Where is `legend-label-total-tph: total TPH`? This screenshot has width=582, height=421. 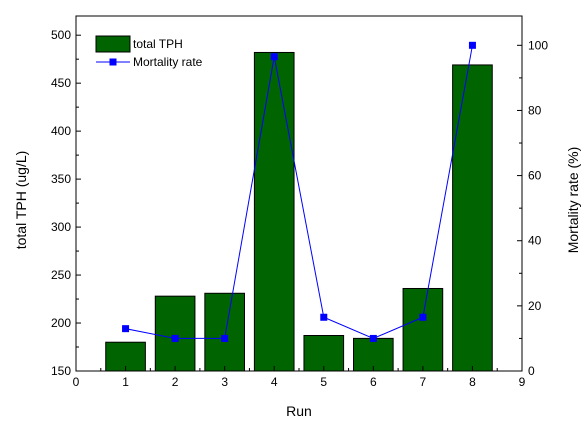 legend-label-total-tph: total TPH is located at coordinates (158, 44).